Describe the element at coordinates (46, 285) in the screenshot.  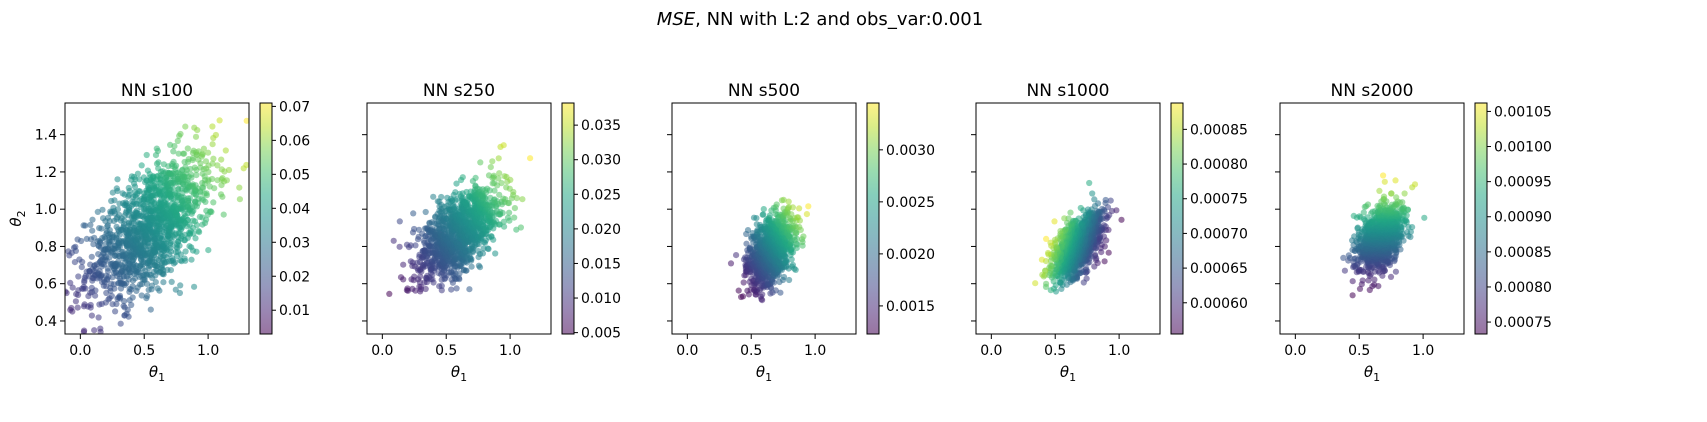
I see `y-tick-label: 0.6` at that location.